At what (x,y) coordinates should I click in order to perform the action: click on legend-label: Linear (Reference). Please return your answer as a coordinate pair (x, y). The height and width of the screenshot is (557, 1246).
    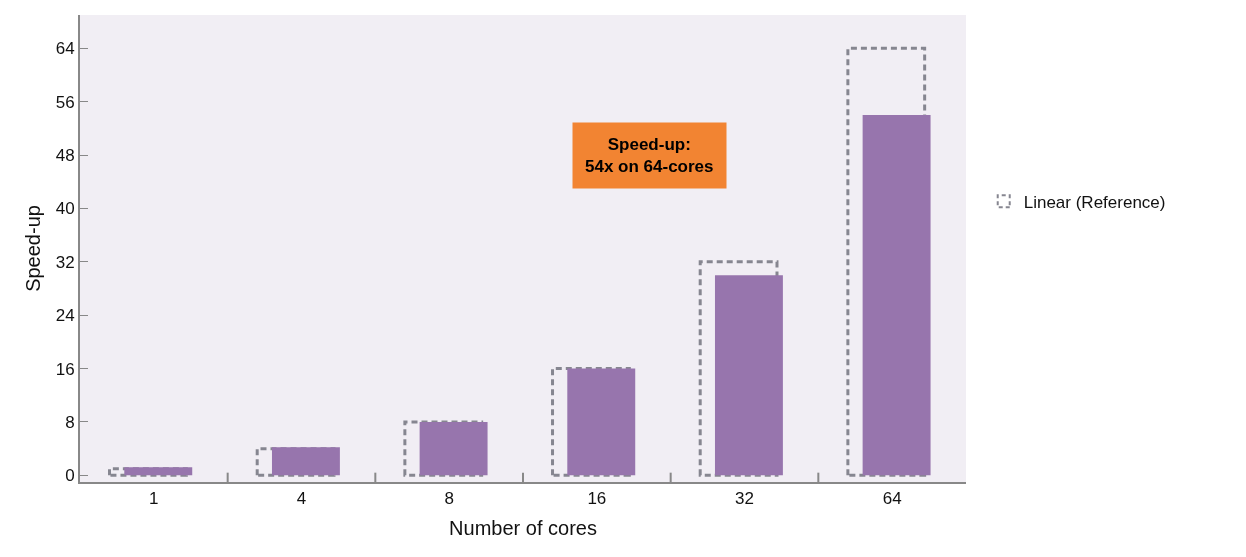
    Looking at the image, I should click on (1094, 202).